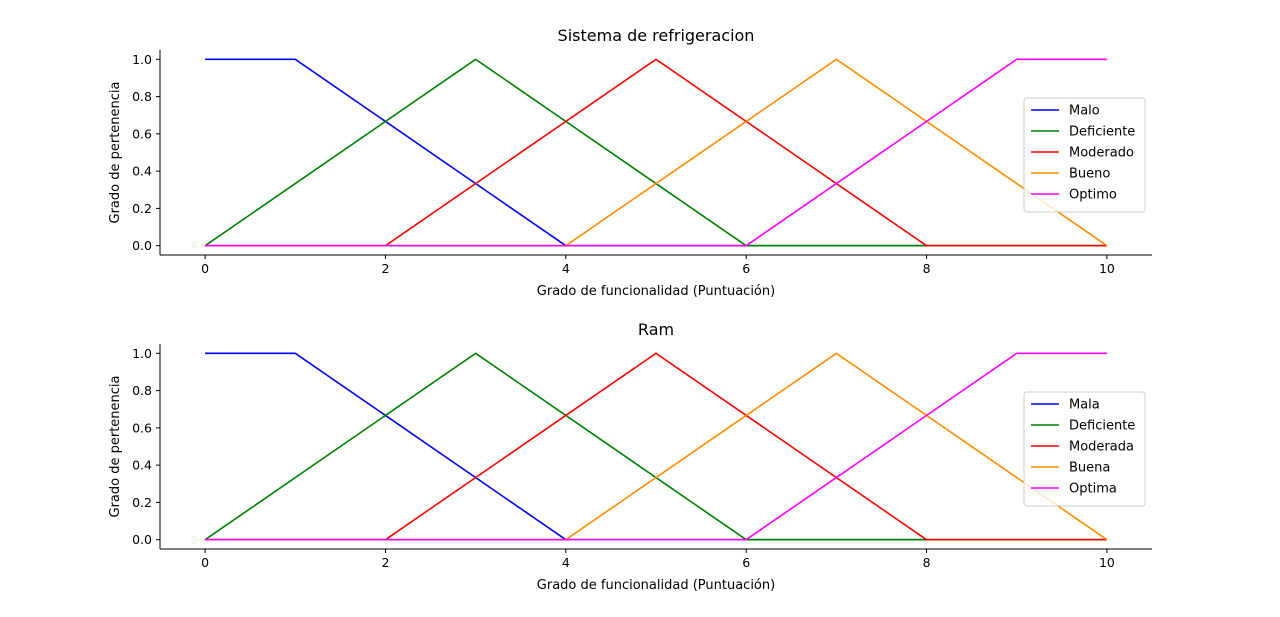 Image resolution: width=1280 pixels, height=617 pixels. What do you see at coordinates (1101, 153) in the screenshot?
I see `legend-label: Moderado` at bounding box center [1101, 153].